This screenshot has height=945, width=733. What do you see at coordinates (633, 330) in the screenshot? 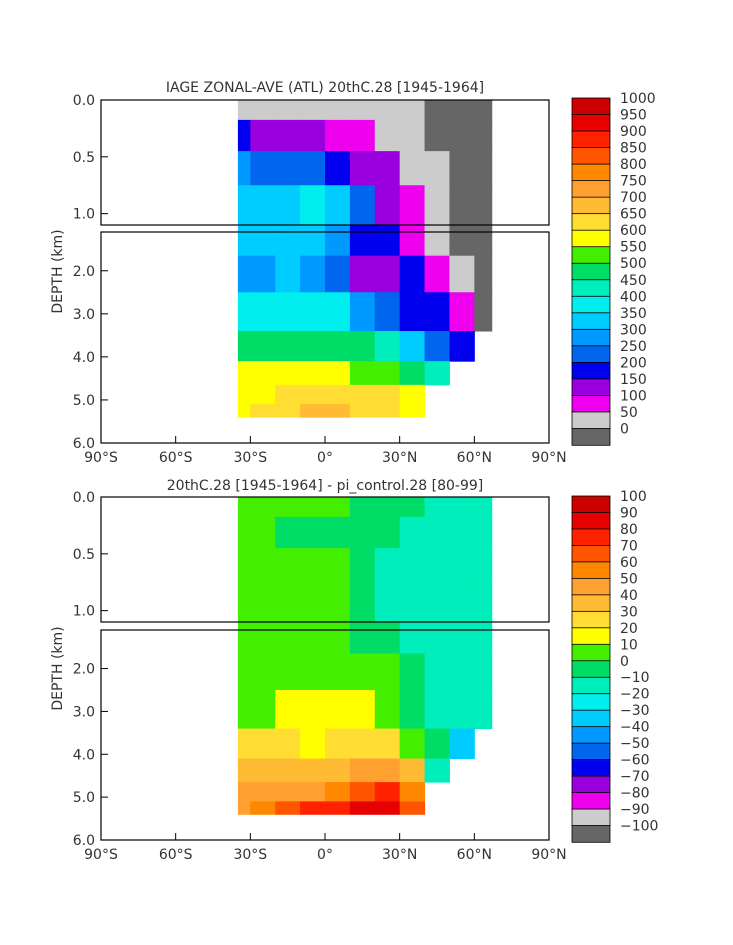
I see `colorbar-label: 300` at bounding box center [633, 330].